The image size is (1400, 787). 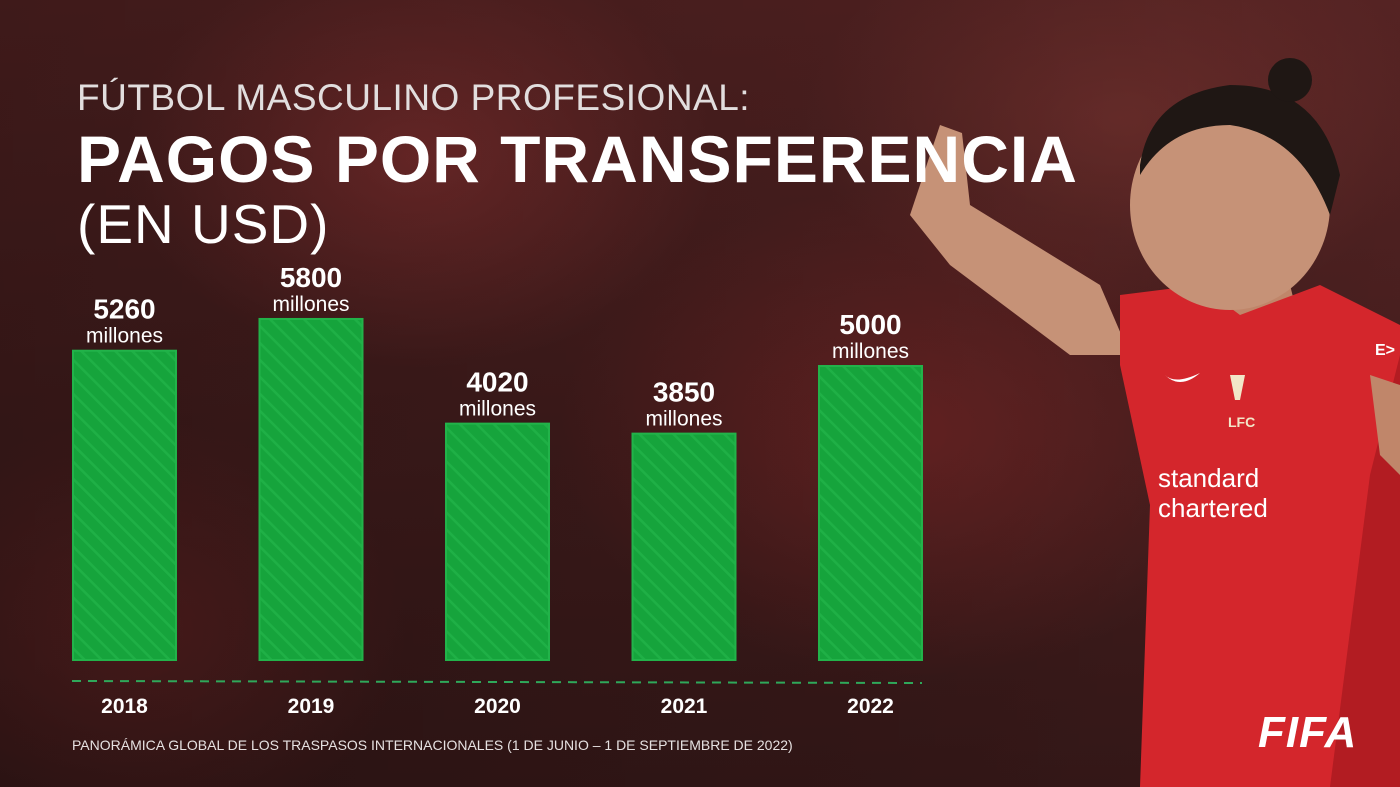 What do you see at coordinates (1385, 350) in the screenshot?
I see `jersey-sleeve-text: E>` at bounding box center [1385, 350].